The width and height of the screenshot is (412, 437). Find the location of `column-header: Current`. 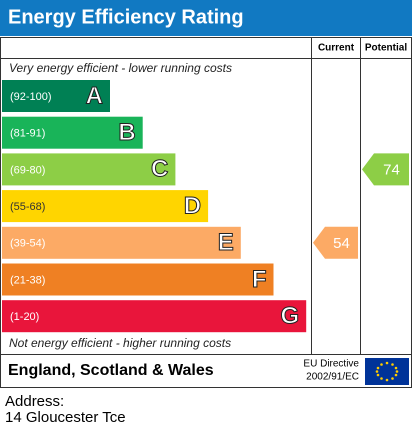

column-header: Current is located at coordinates (336, 48).